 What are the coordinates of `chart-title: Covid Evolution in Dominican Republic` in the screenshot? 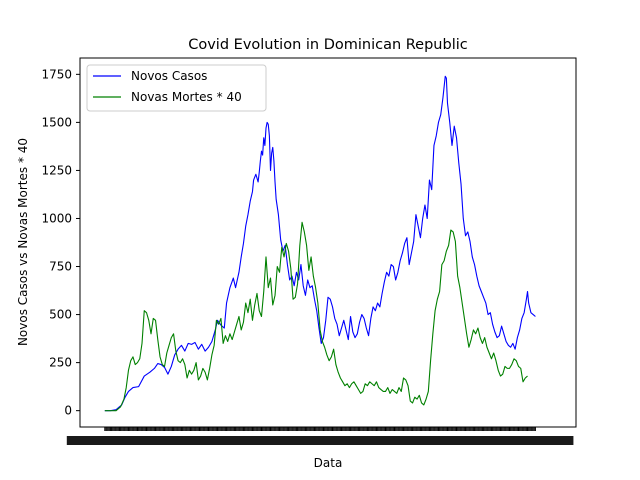 It's located at (328, 45).